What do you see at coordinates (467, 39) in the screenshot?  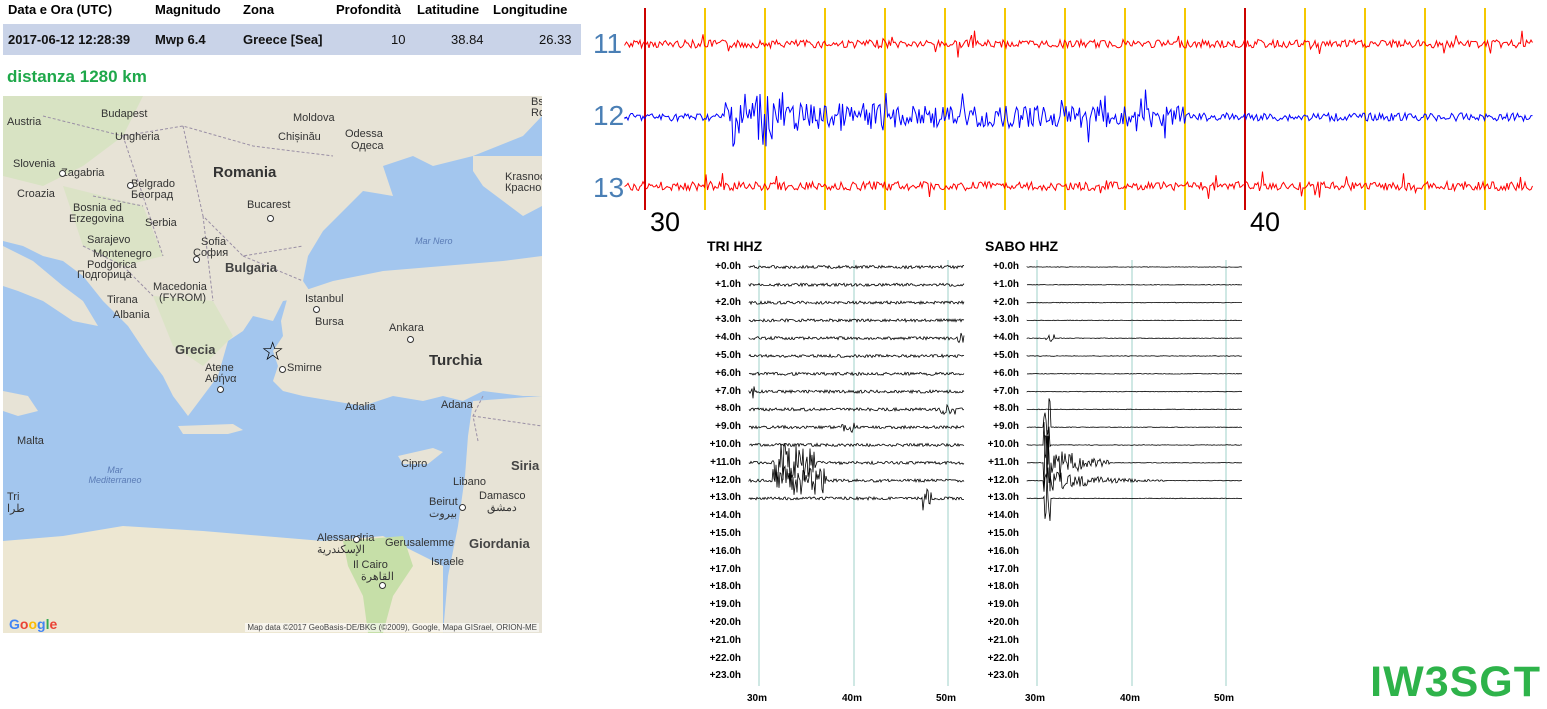 I see `event-latitude: 38.84` at bounding box center [467, 39].